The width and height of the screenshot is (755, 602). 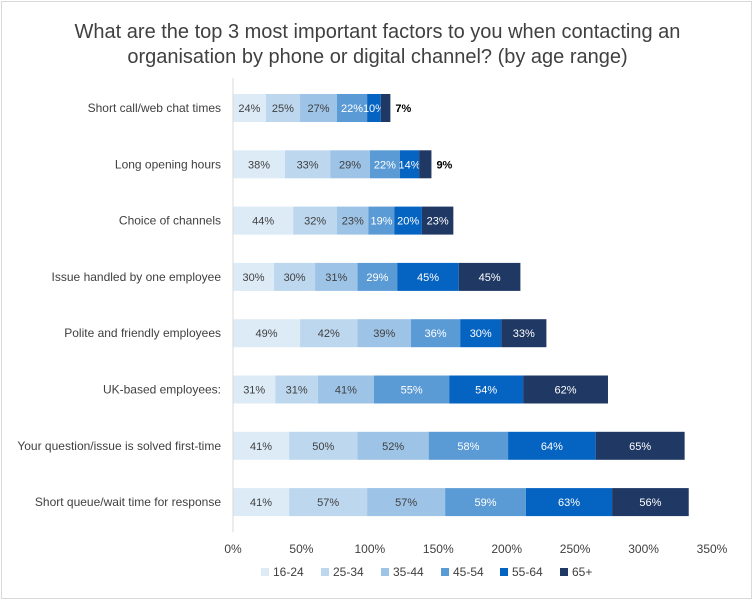 What do you see at coordinates (412, 391) in the screenshot?
I see `data-label: 55%` at bounding box center [412, 391].